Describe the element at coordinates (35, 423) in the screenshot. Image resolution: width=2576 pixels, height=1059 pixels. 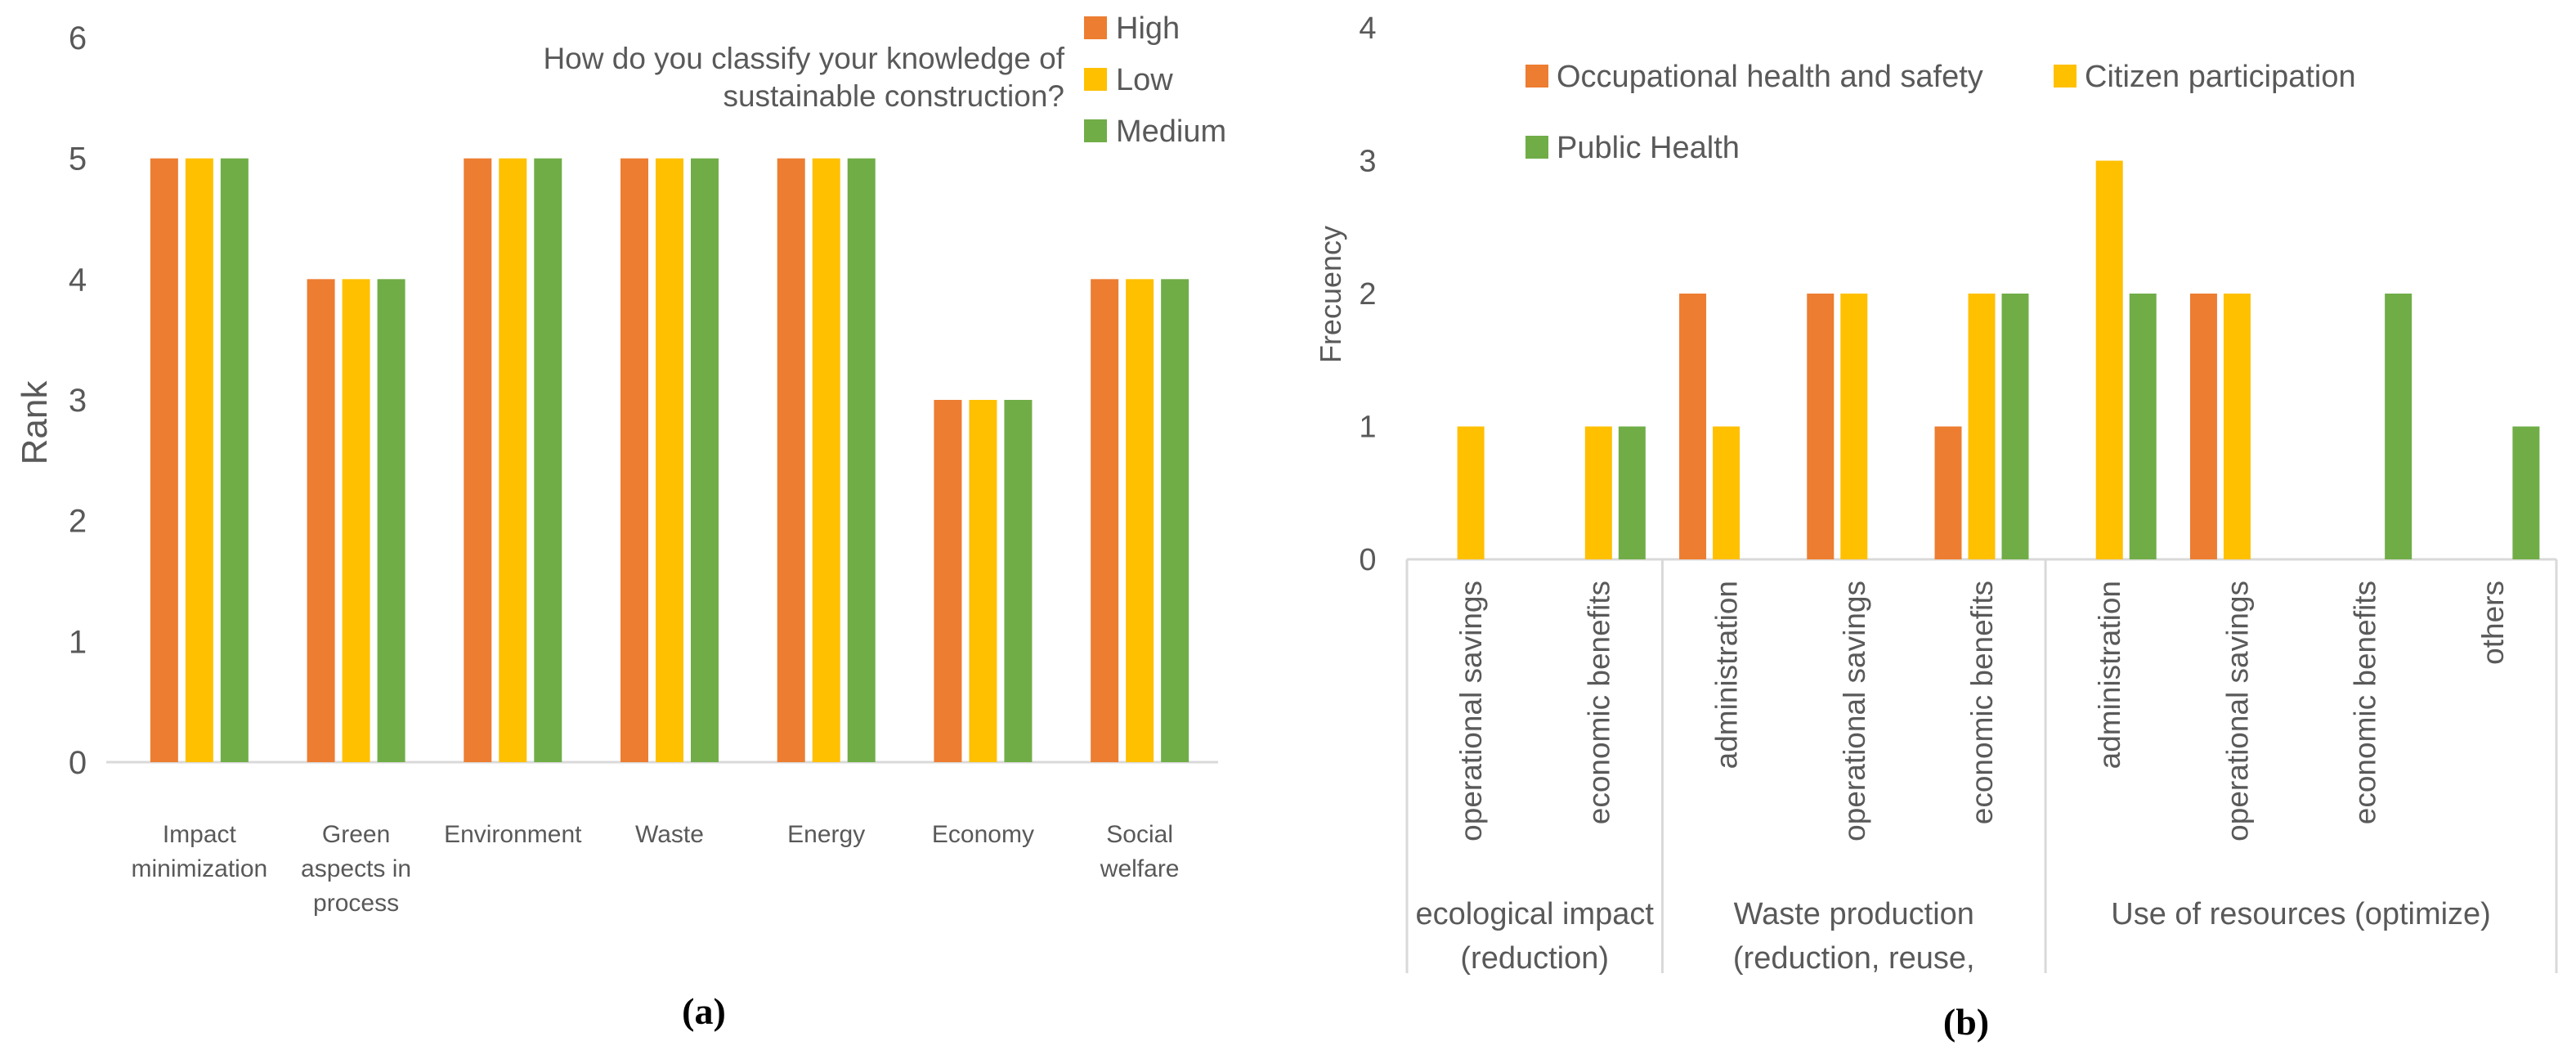
I see `a-ylabel: Rank` at that location.